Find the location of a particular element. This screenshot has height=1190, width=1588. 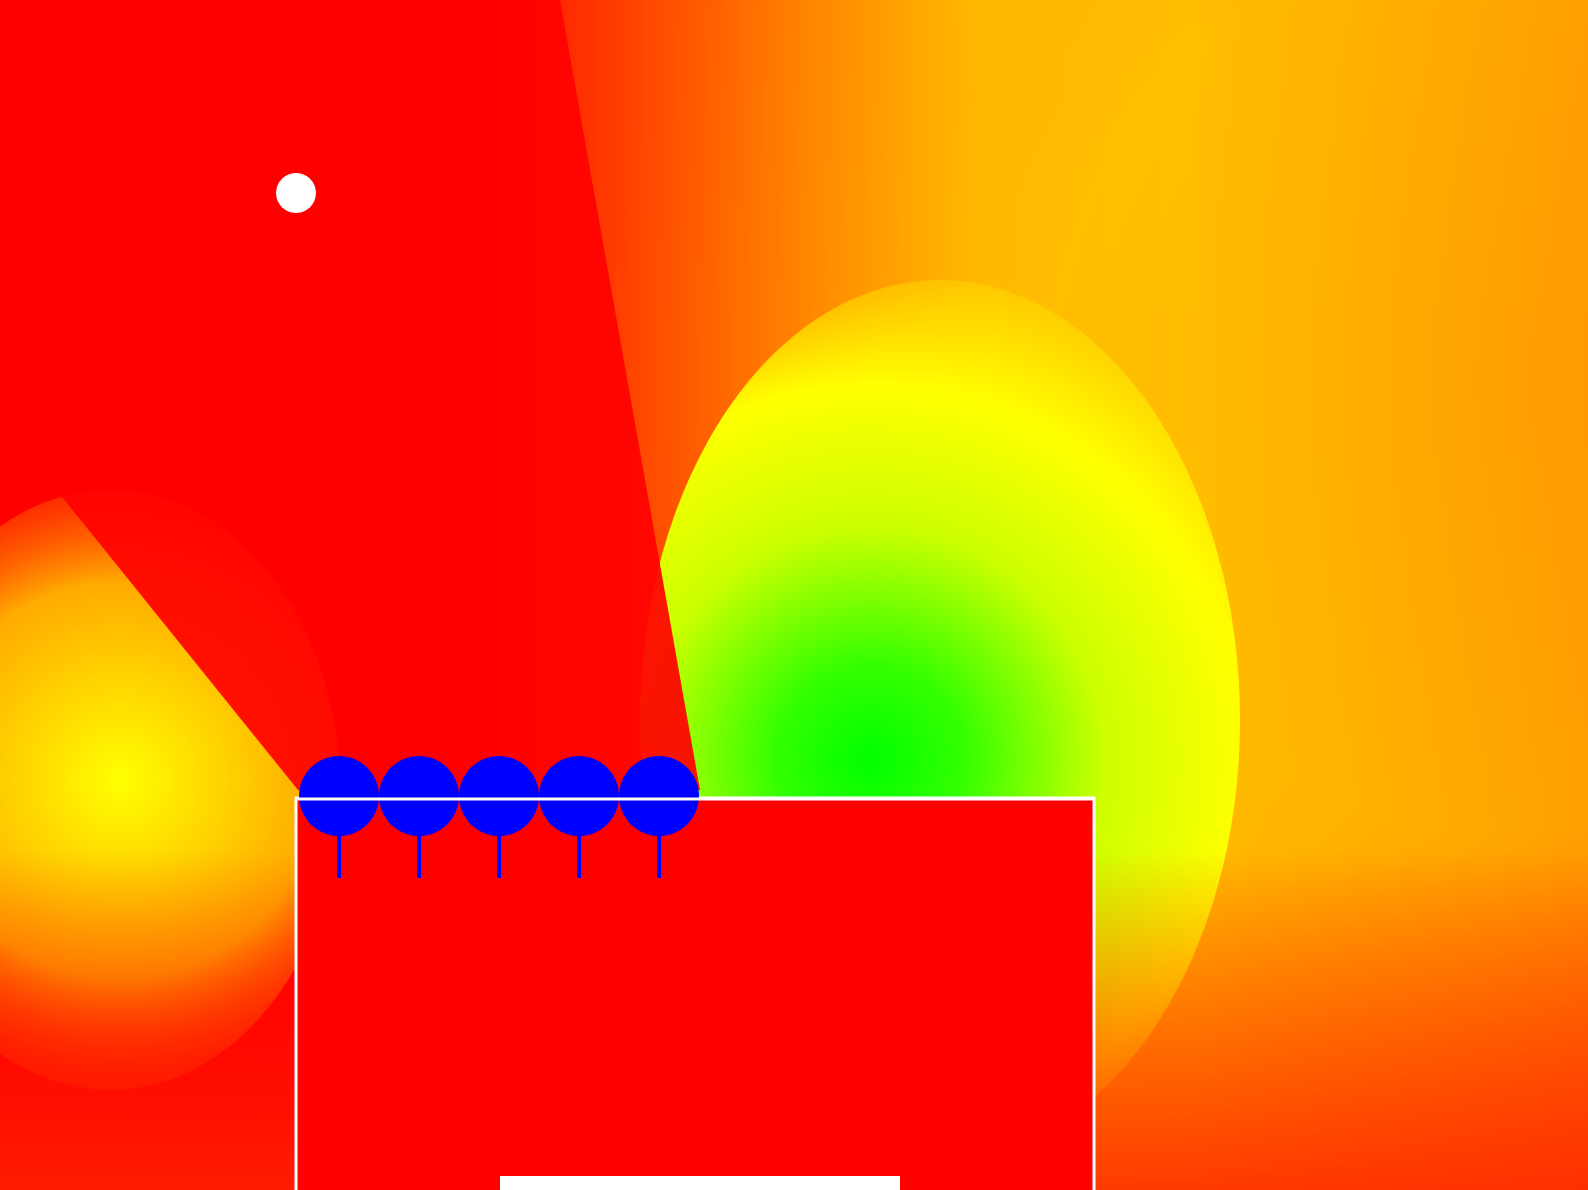

bottom-white-bar is located at coordinates (700, 1183).